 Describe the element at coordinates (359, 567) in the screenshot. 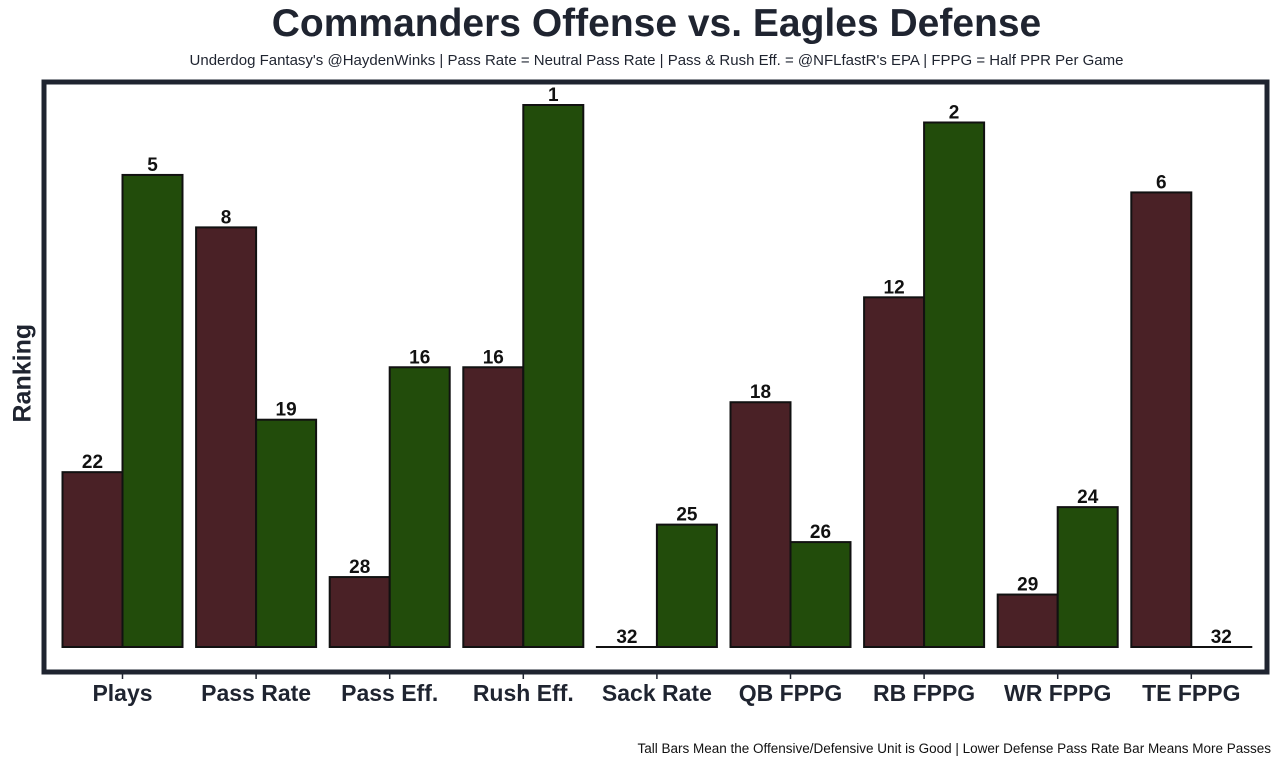

I see `value-label: 28` at that location.